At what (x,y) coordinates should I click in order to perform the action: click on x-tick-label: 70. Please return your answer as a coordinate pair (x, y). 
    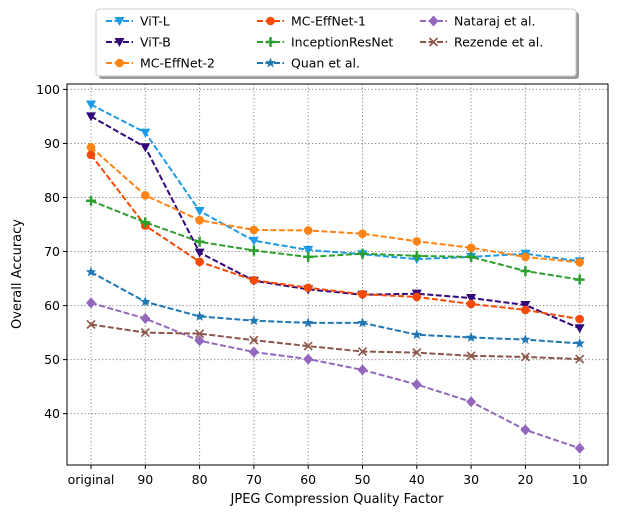
    Looking at the image, I should click on (254, 479).